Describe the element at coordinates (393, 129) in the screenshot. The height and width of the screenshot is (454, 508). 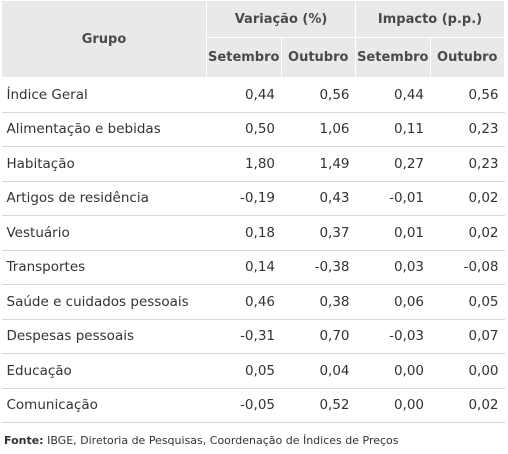
I see `impacto-setembro-cell: 0,11` at that location.